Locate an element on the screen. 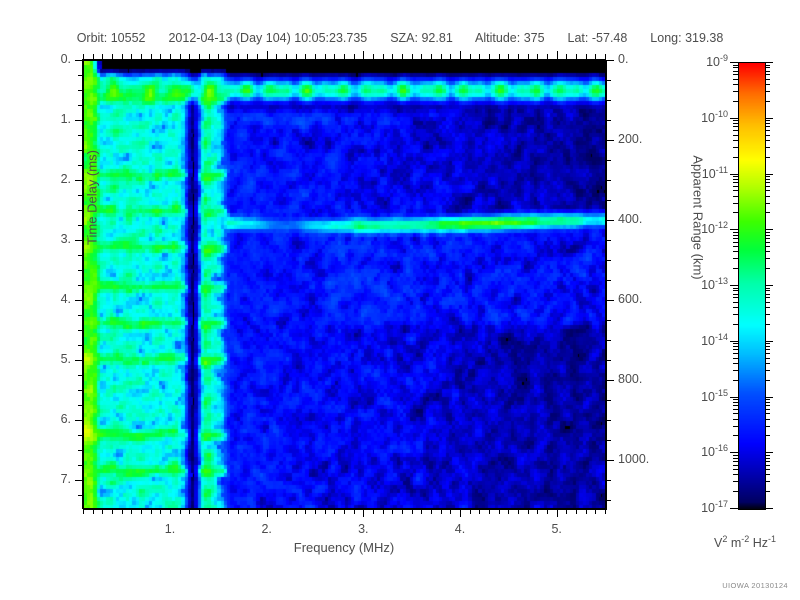 This screenshot has width=800, height=600. colorbar-tick-label: 10-11 is located at coordinates (715, 173).